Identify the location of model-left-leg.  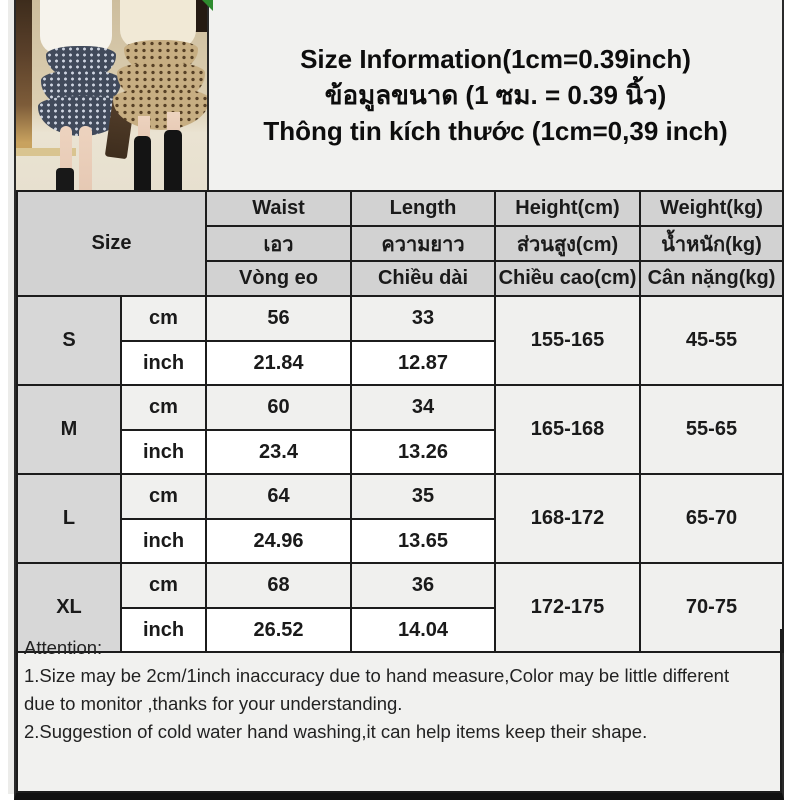
(85, 158).